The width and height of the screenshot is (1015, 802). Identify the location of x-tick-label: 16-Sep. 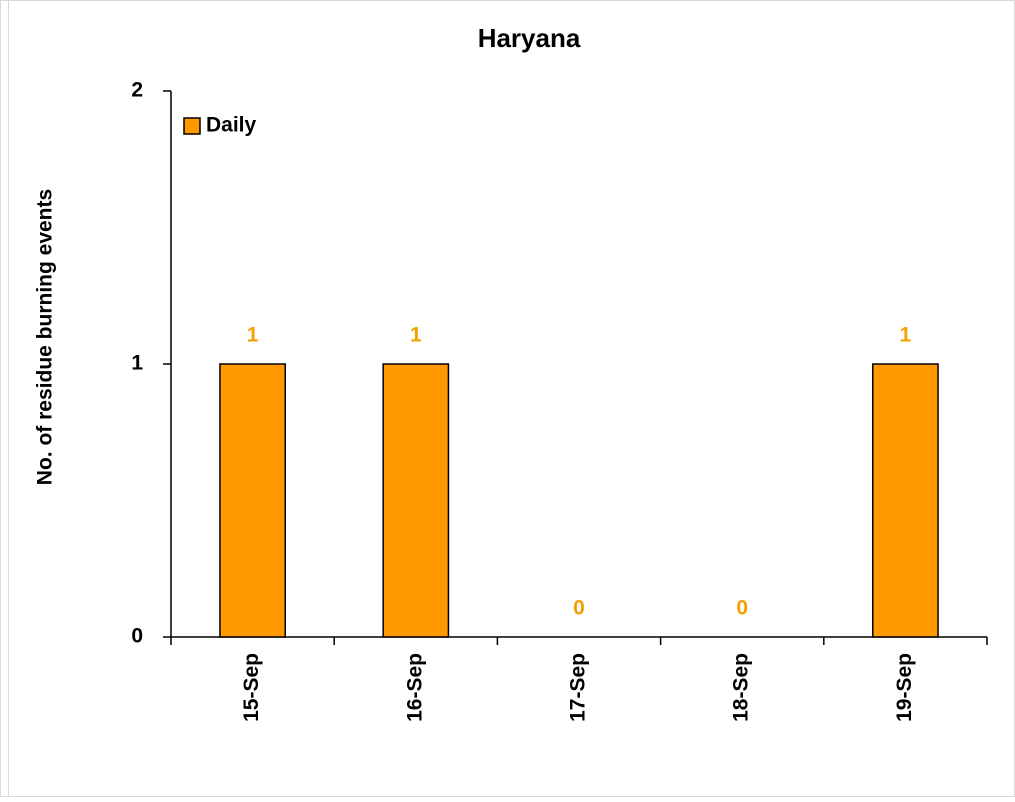
(414, 687).